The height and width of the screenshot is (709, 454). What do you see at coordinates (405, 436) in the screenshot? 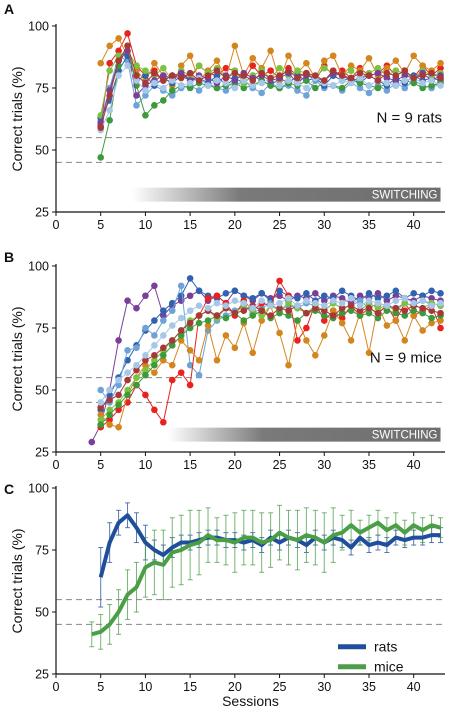
I see `switching-label: SWITCHING` at bounding box center [405, 436].